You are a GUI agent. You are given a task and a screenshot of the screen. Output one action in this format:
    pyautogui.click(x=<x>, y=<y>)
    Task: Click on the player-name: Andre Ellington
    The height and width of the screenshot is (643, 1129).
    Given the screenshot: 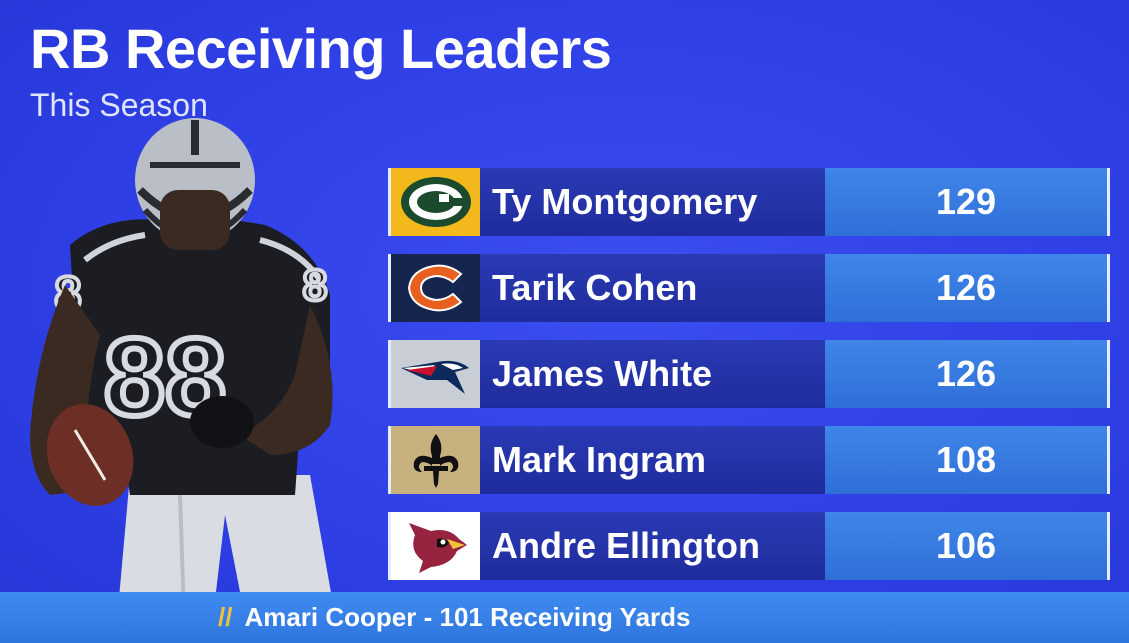 What is the action you would take?
    pyautogui.click(x=652, y=546)
    